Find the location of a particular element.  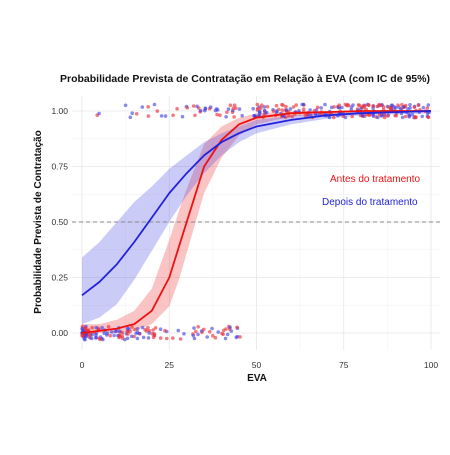

x-axis-title: EVA is located at coordinates (257, 378).